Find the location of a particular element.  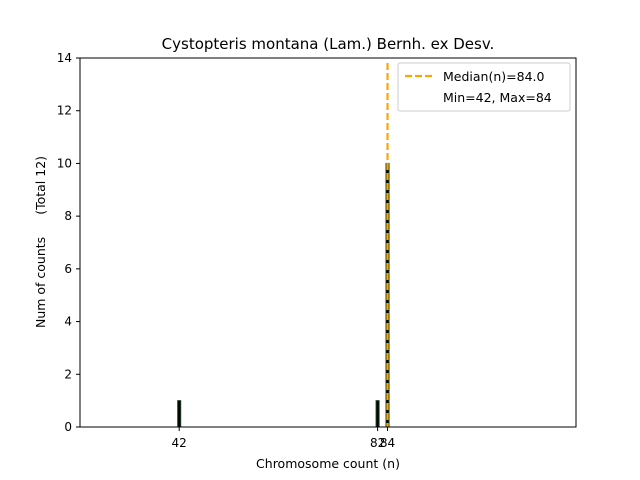

y-tick-label-4: 4 is located at coordinates (68, 322).